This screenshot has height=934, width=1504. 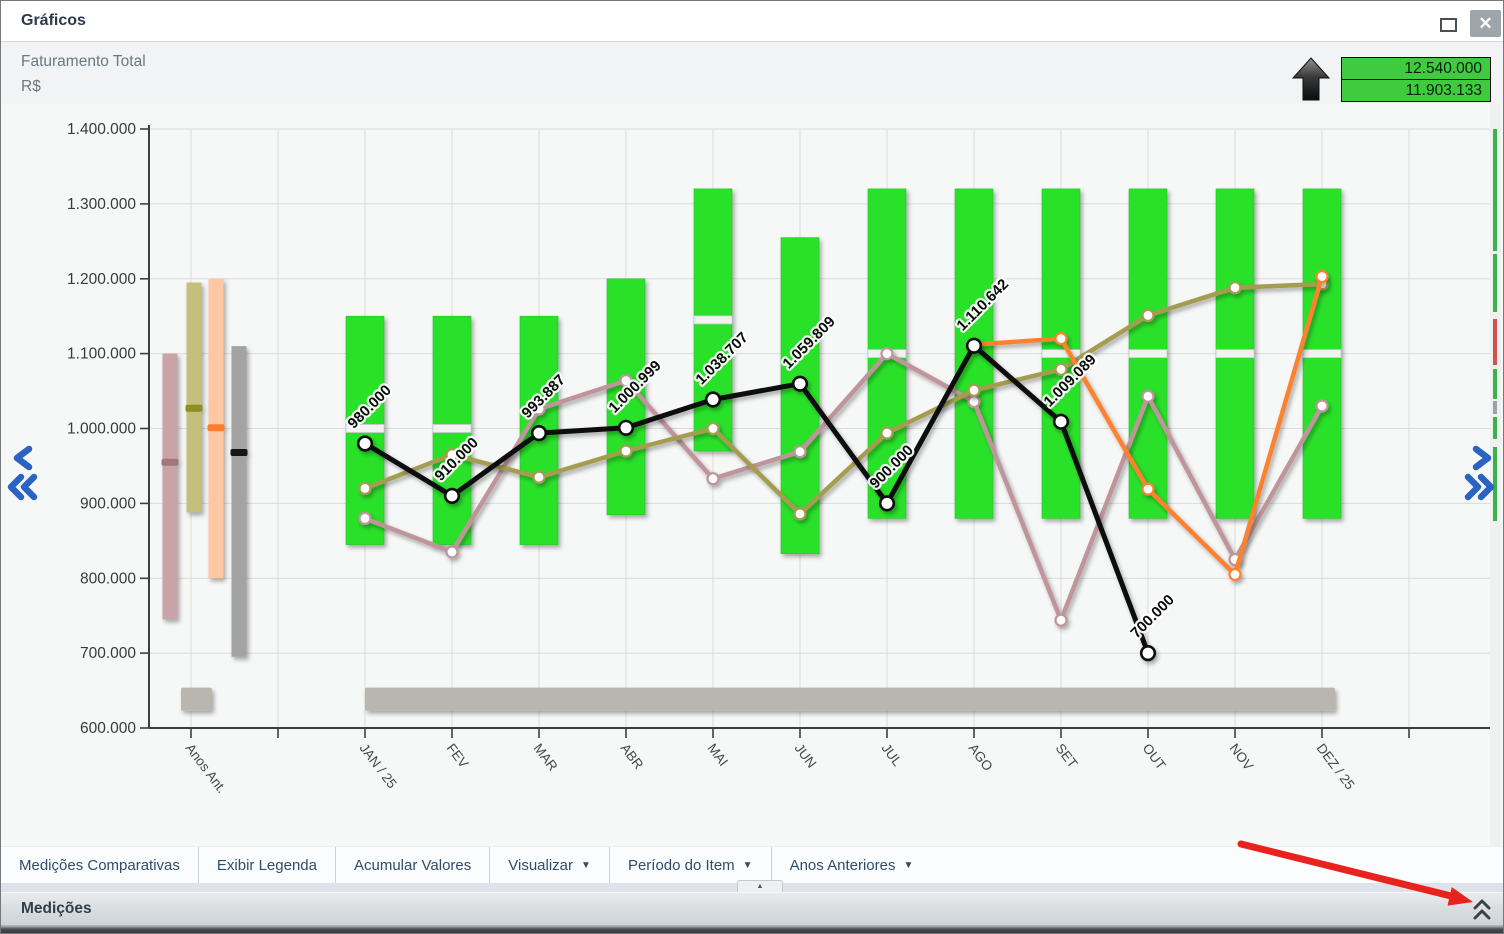 What do you see at coordinates (549, 865) in the screenshot?
I see `toolbar-visualizar: Visualizar ▼` at bounding box center [549, 865].